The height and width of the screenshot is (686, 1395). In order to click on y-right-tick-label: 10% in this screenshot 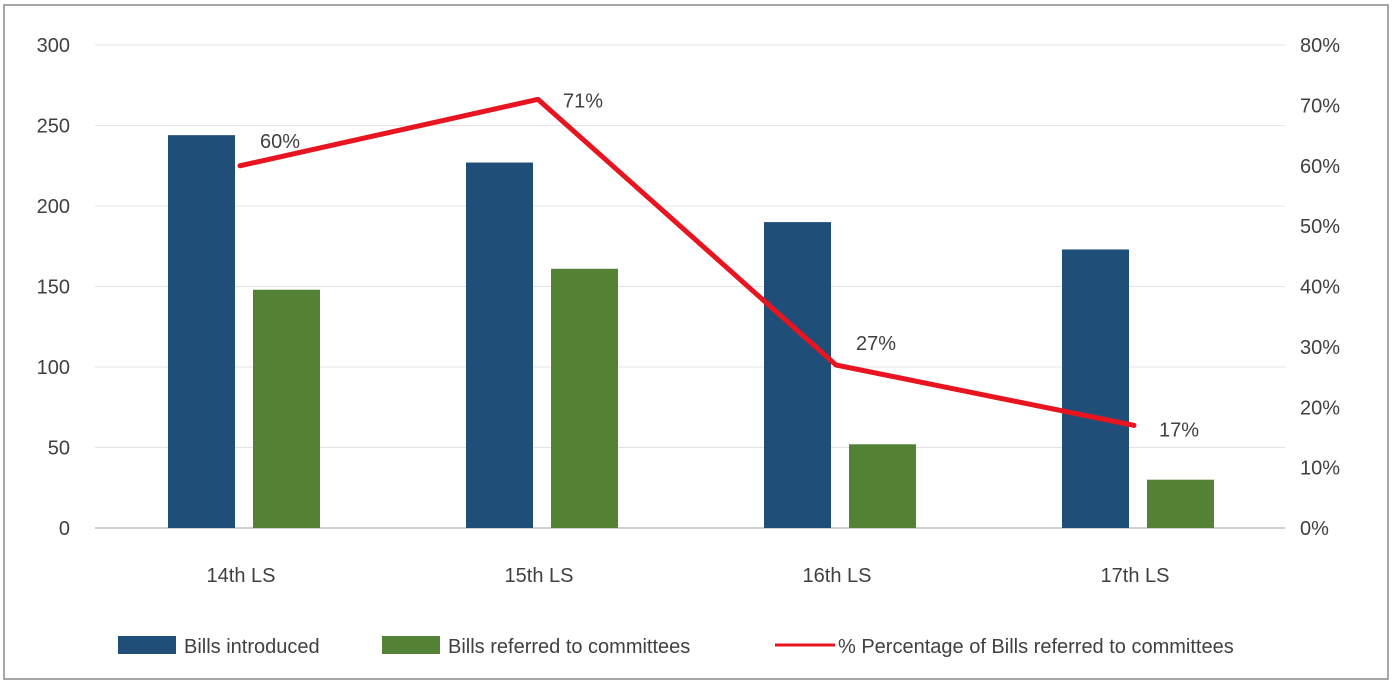, I will do `click(1320, 469)`.